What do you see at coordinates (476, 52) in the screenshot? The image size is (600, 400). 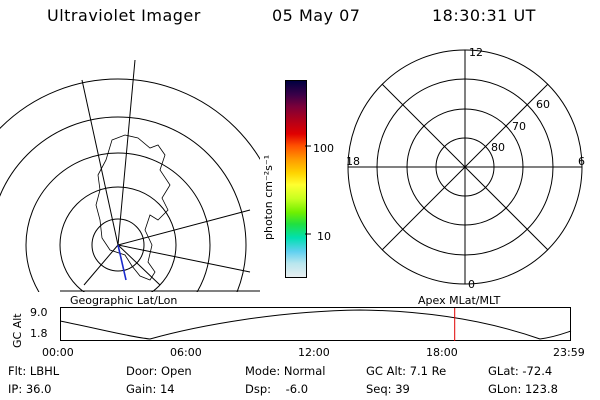 I see `mlt-label-12: 12` at bounding box center [476, 52].